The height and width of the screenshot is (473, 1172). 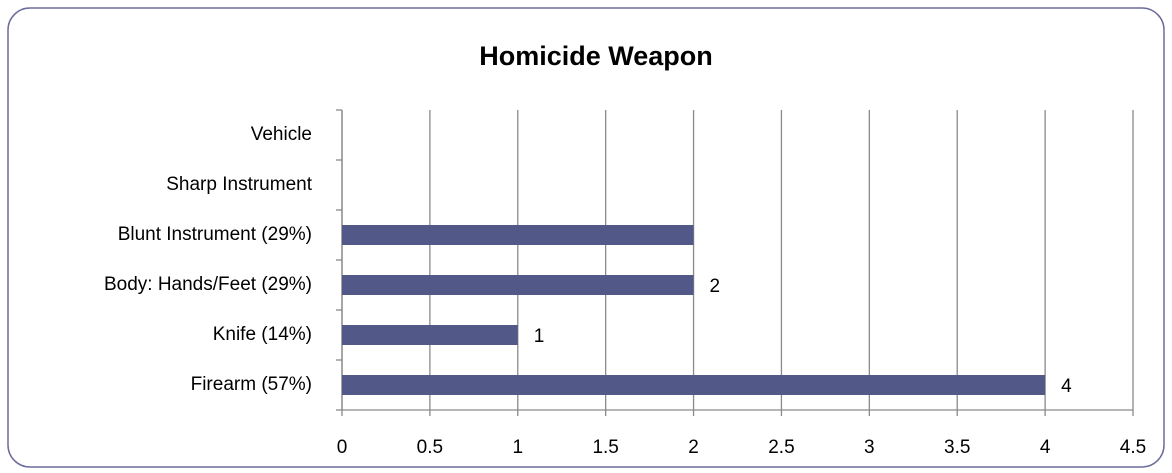 What do you see at coordinates (251, 384) in the screenshot?
I see `y-tick-label: Firearm (57%)` at bounding box center [251, 384].